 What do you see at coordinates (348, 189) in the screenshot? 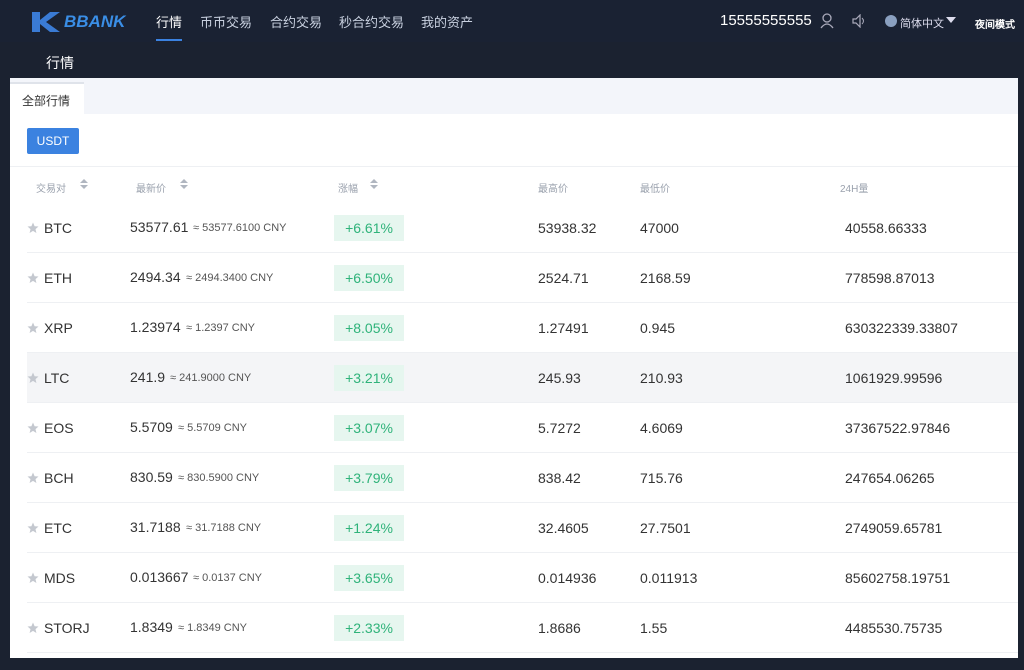
I see `column-header: 涨幅` at bounding box center [348, 189].